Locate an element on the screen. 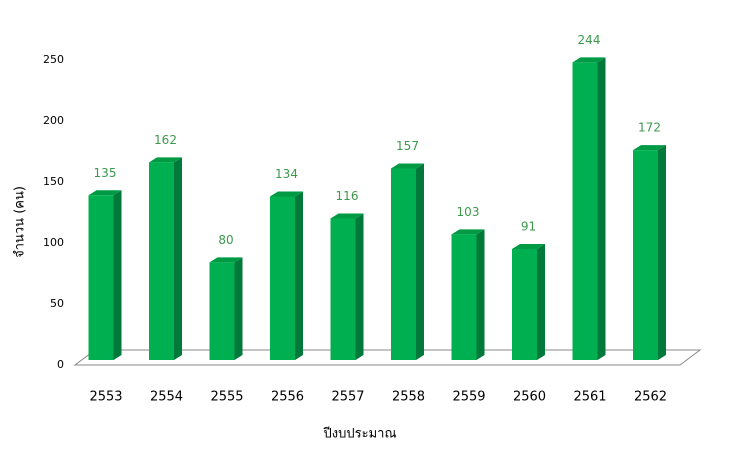 The width and height of the screenshot is (732, 459). x-tick-label: 2560 is located at coordinates (529, 397).